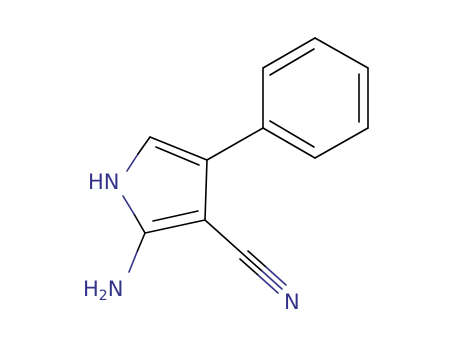  I want to click on atom-label: H2N, so click(103, 290).